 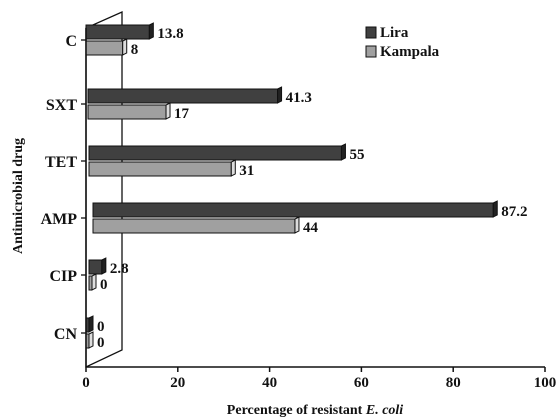 What do you see at coordinates (361, 383) in the screenshot?
I see `x-tick-label: 60` at bounding box center [361, 383].